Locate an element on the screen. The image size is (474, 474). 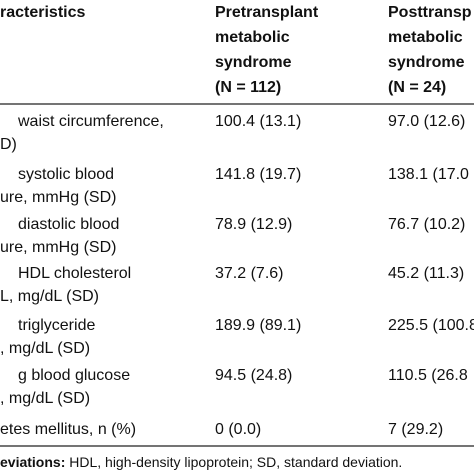
header-cell: racteristics is located at coordinates (42, 12).